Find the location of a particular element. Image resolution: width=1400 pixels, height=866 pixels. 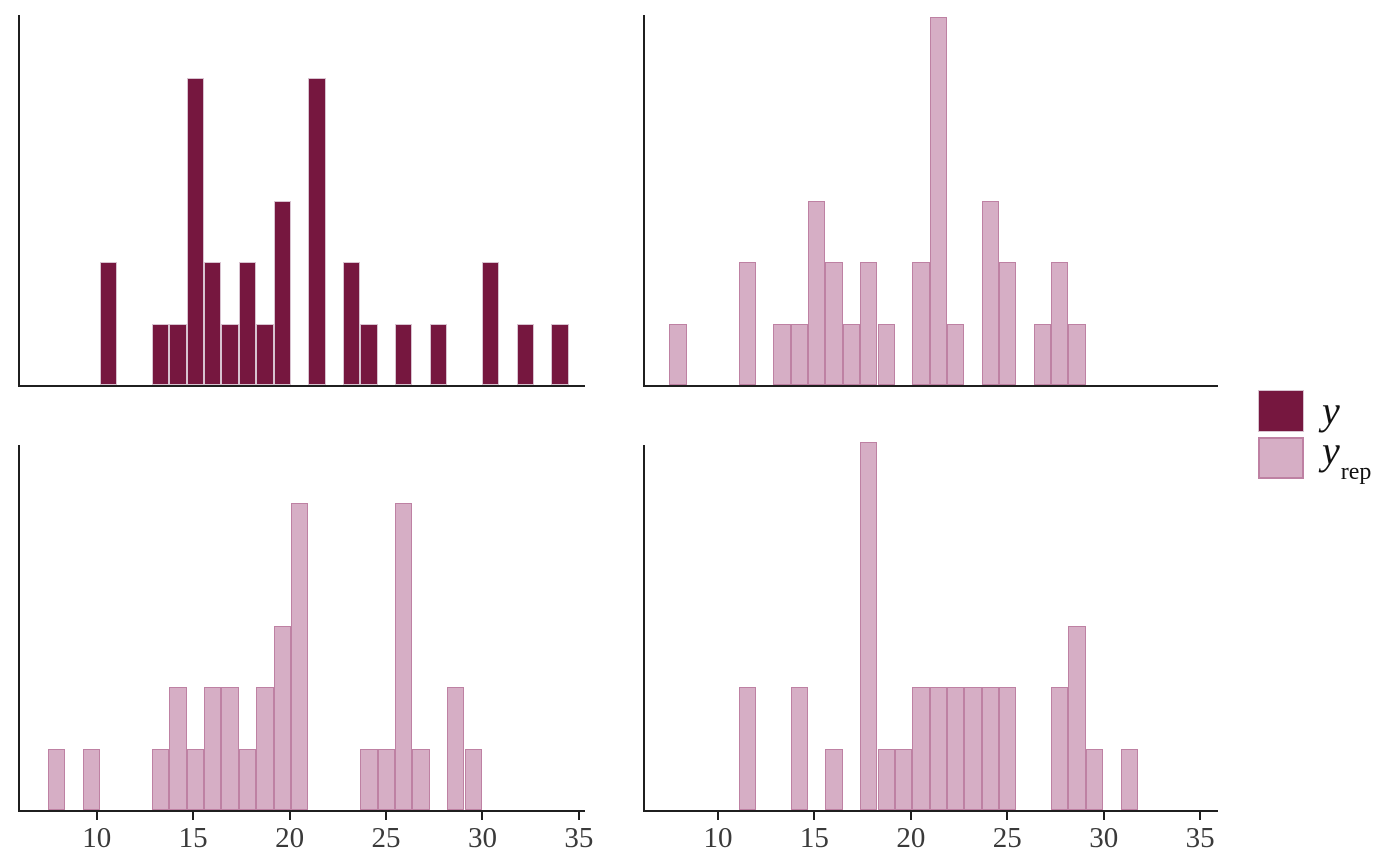

legend-item-yrep: yrep is located at coordinates (1314, 457).